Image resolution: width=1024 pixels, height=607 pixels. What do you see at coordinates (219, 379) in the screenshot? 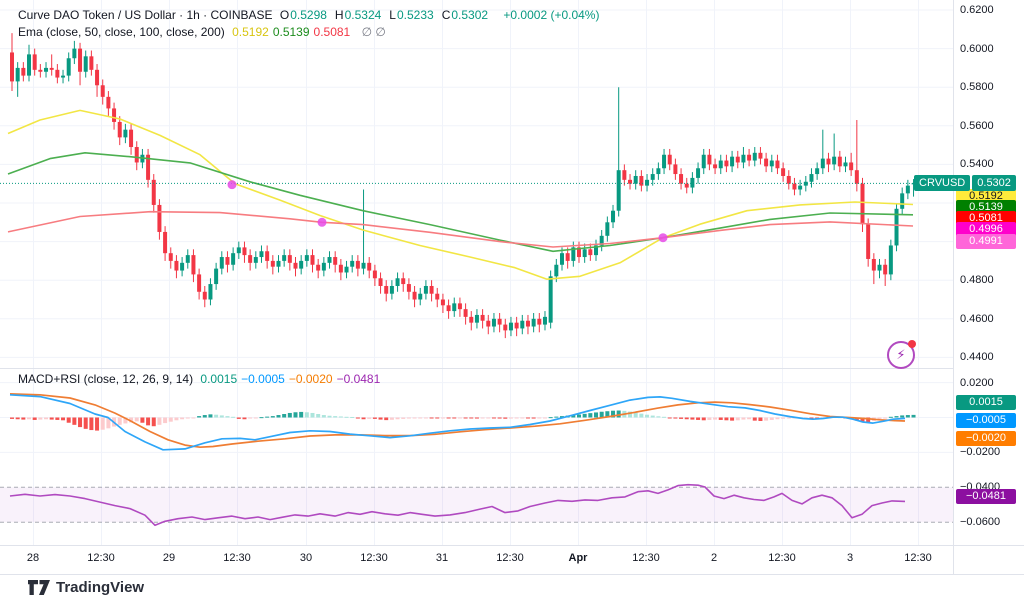
I see `macd-value: 0.0015` at bounding box center [219, 379].